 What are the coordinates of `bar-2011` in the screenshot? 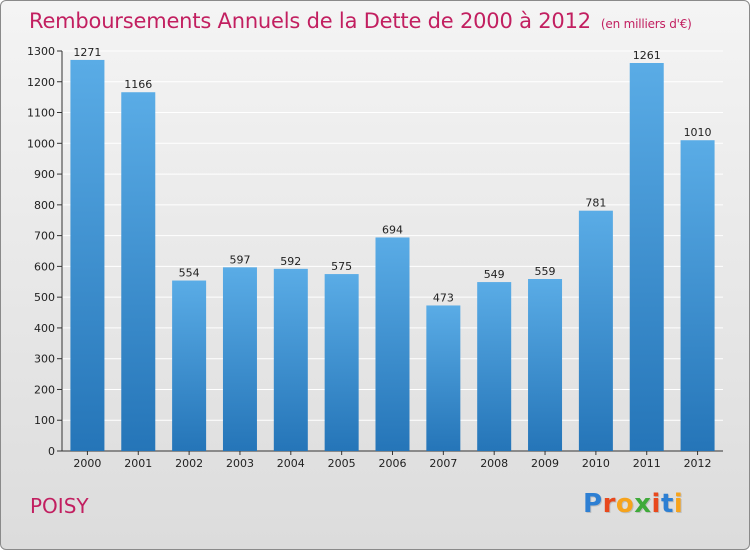 It's located at (646, 257).